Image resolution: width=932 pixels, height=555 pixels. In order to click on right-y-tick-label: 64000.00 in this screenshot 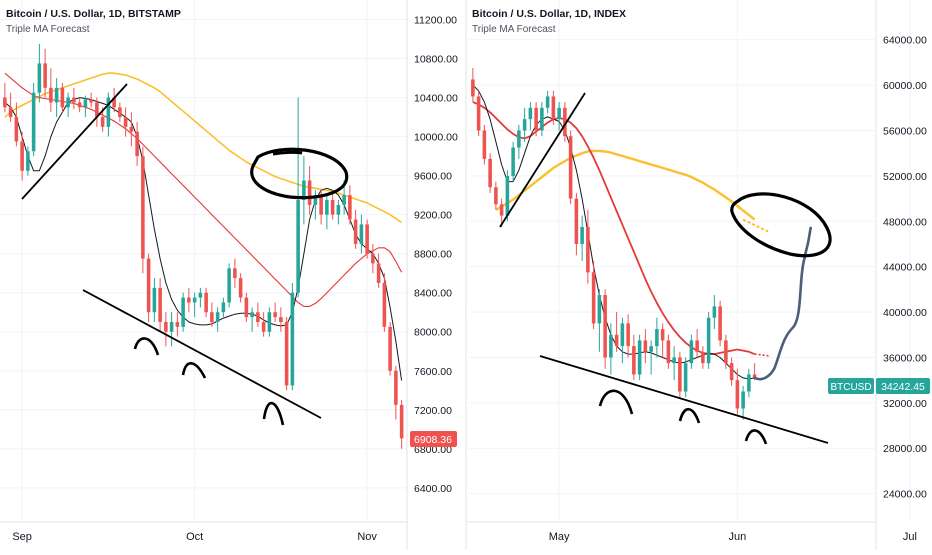, I will do `click(905, 41)`.